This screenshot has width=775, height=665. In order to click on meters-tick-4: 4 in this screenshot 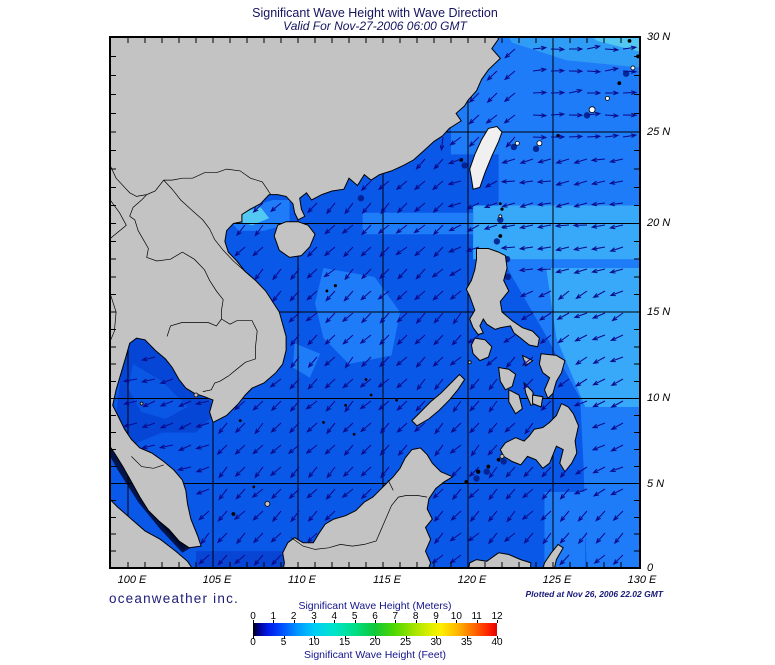, I will do `click(334, 616)`.